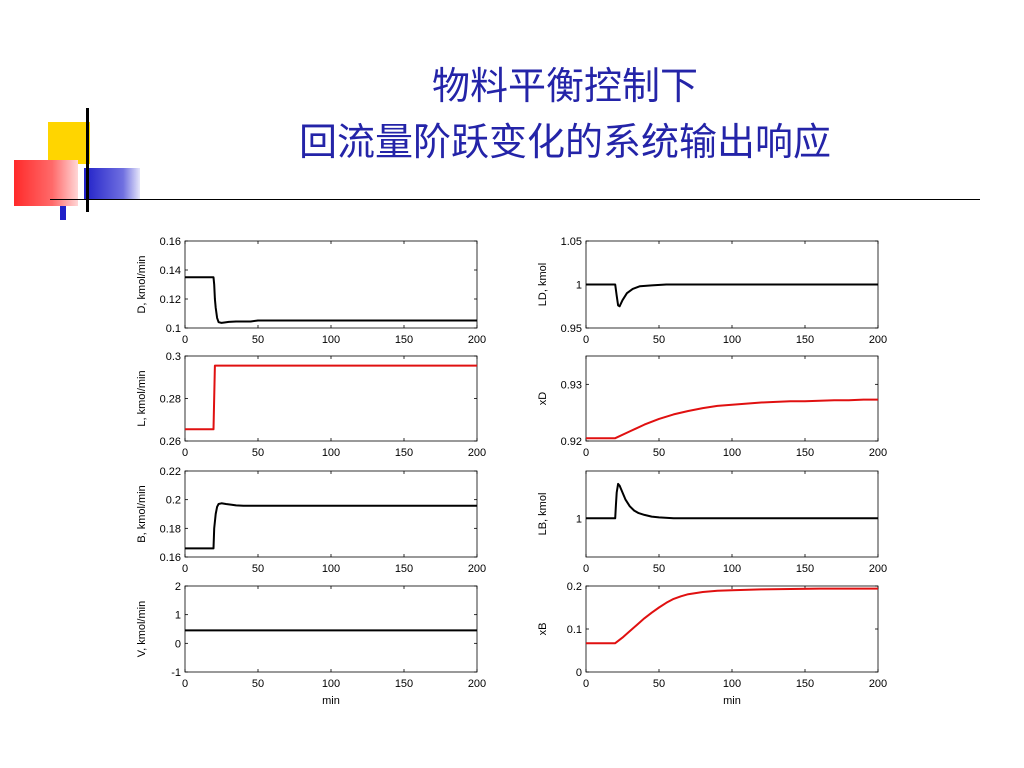 The width and height of the screenshot is (1024, 768). What do you see at coordinates (112, 184) in the screenshot?
I see `decor-blue-bar` at bounding box center [112, 184].